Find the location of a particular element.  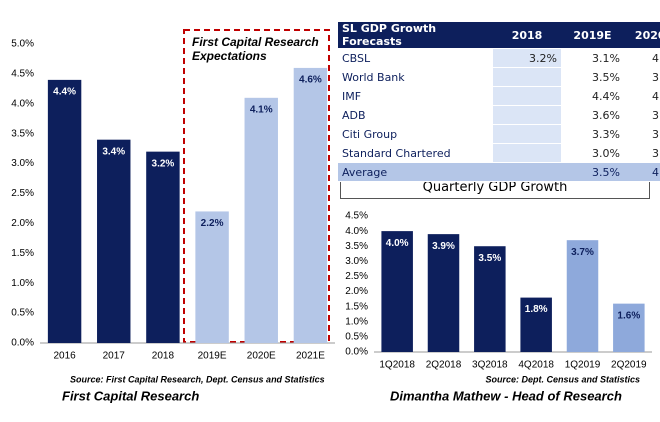

cell: IMF is located at coordinates (415, 96).